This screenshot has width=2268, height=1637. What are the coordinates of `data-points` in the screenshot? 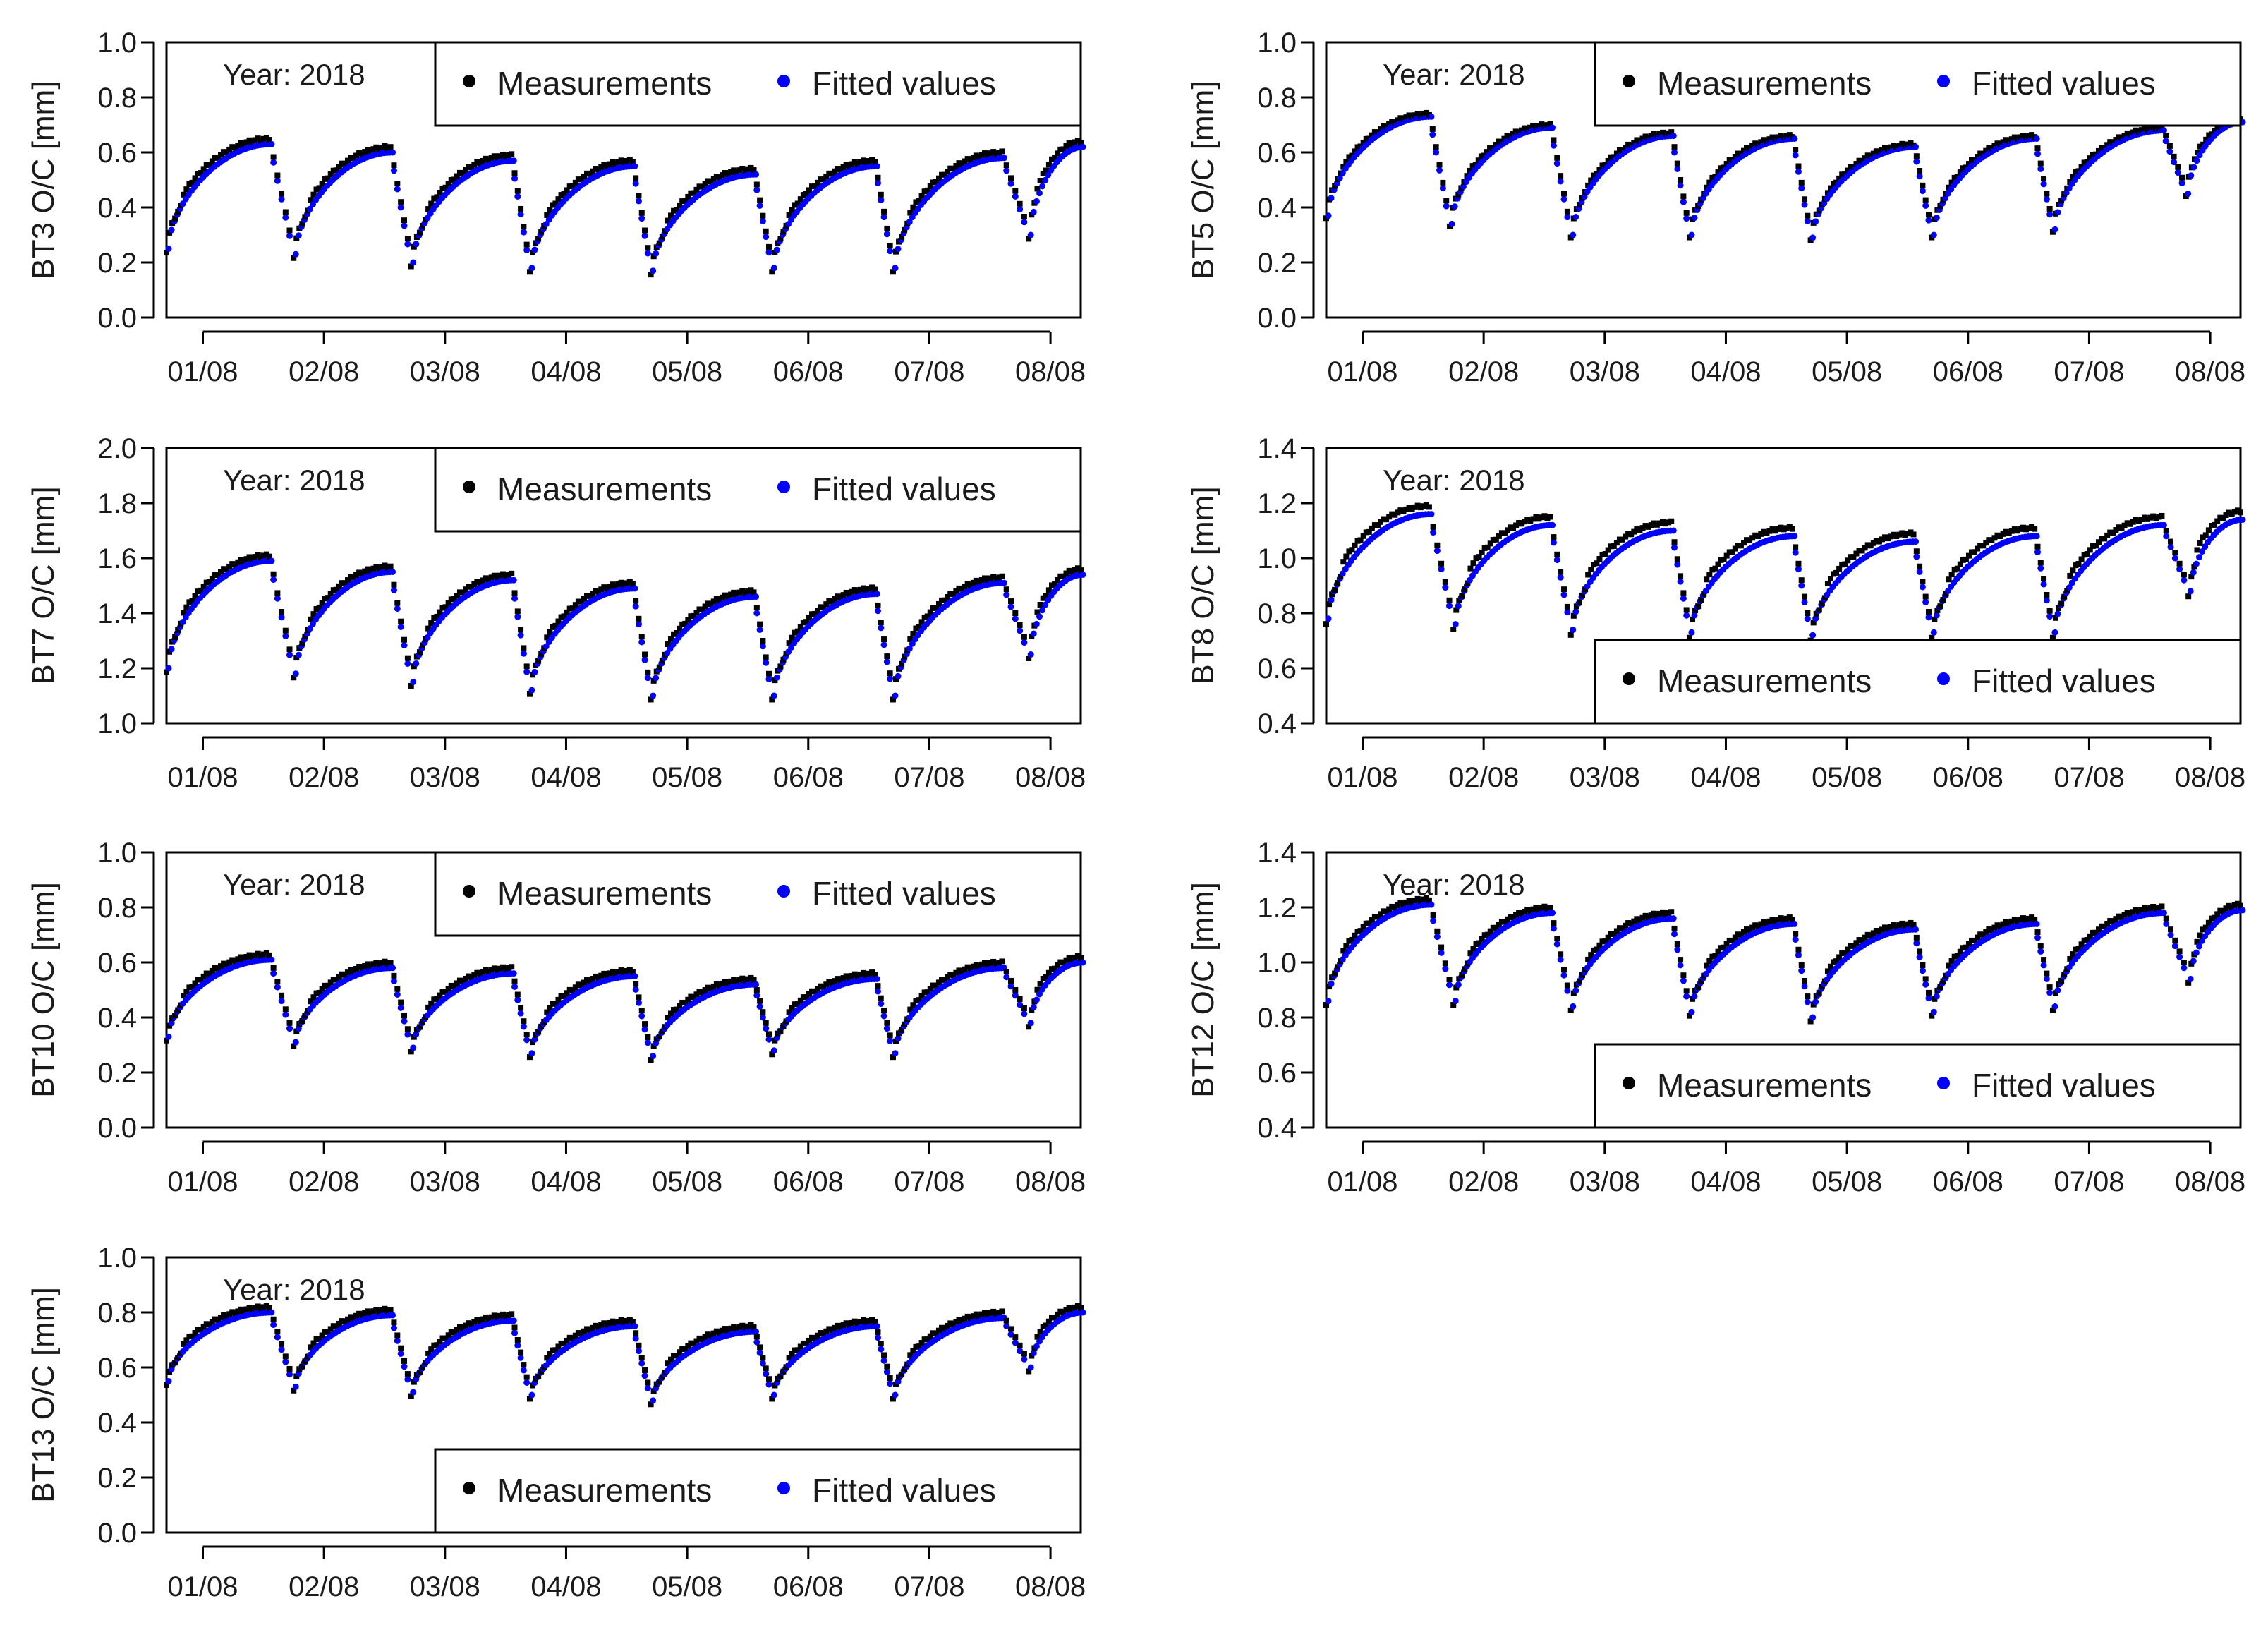 It's located at (1784, 176).